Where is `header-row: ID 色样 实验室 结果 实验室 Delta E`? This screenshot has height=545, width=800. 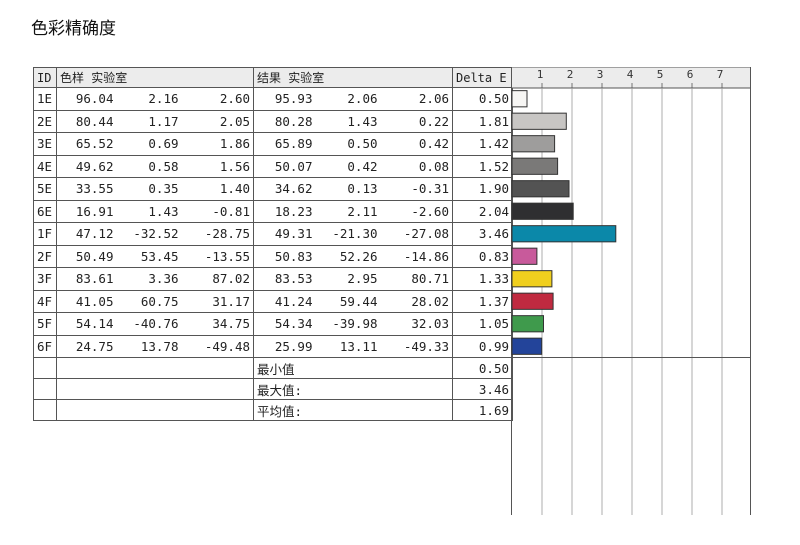
header-row: ID 色样 实验室 结果 实验室 Delta E is located at coordinates (273, 77).